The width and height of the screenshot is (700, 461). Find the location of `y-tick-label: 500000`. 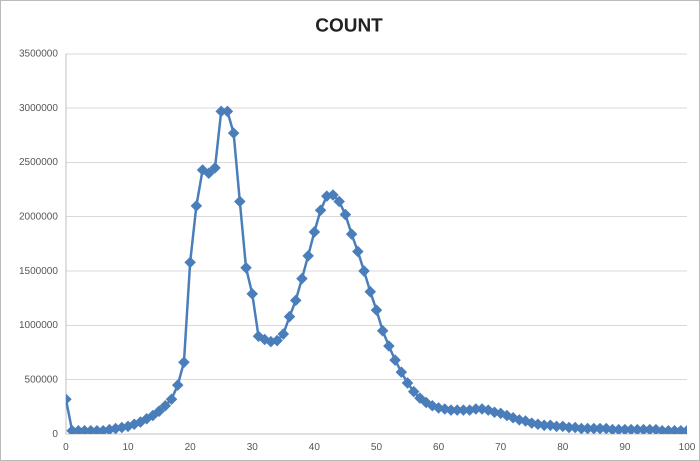

y-tick-label: 500000 is located at coordinates (41, 380).